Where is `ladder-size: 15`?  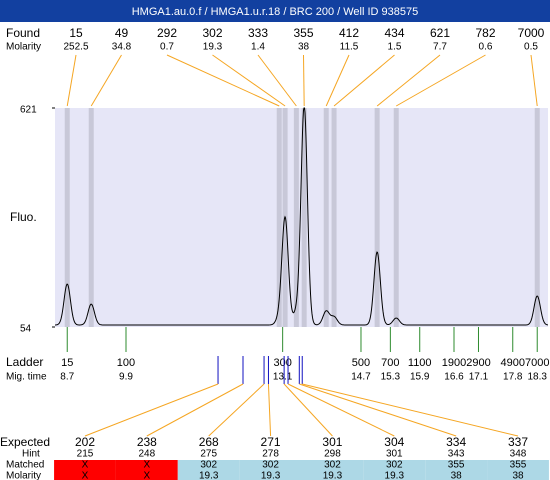 ladder-size: 15 is located at coordinates (67, 363).